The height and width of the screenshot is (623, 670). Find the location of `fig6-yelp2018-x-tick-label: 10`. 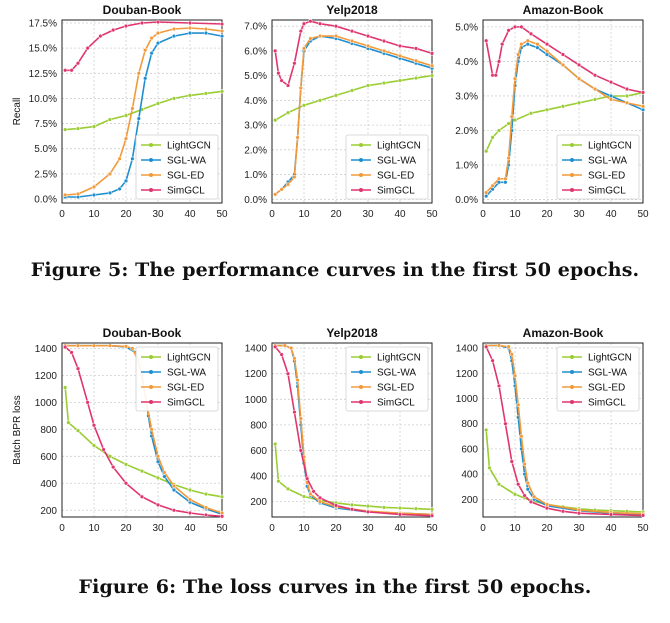

fig6-yelp2018-x-tick-label: 10 is located at coordinates (304, 528).